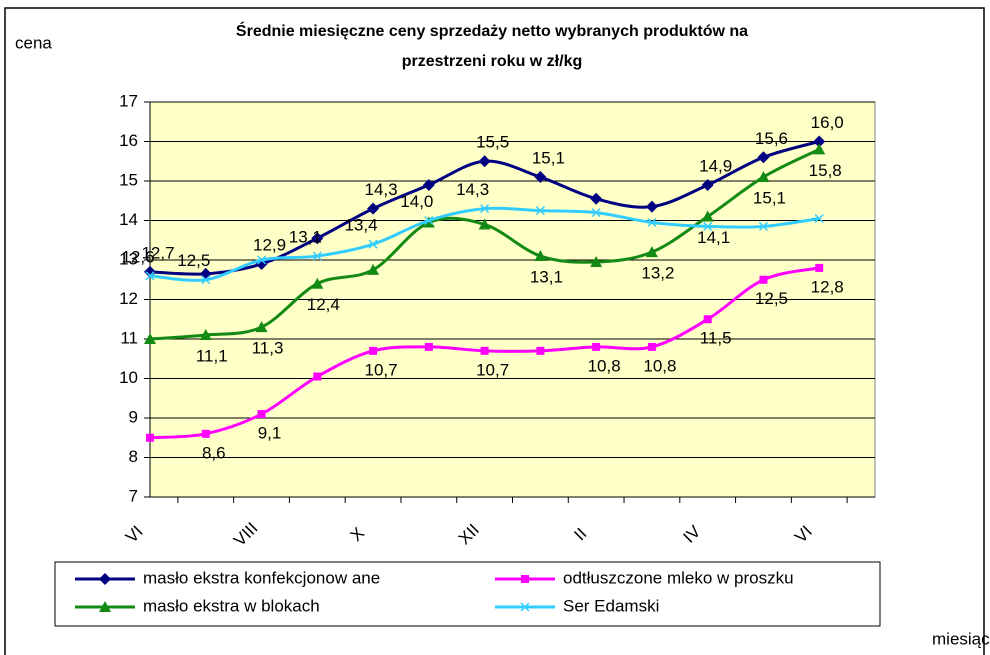 The width and height of the screenshot is (990, 655). I want to click on y-tick-label: 16, so click(128, 140).